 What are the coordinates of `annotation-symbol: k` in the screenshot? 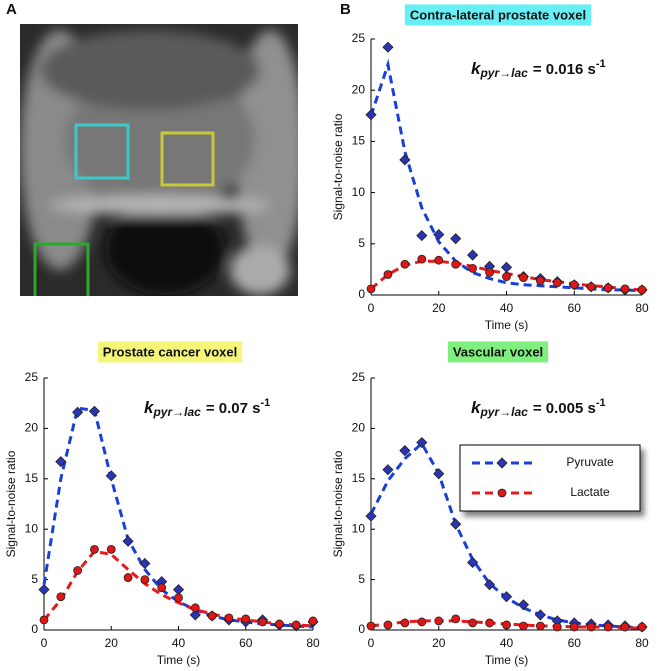 It's located at (476, 407).